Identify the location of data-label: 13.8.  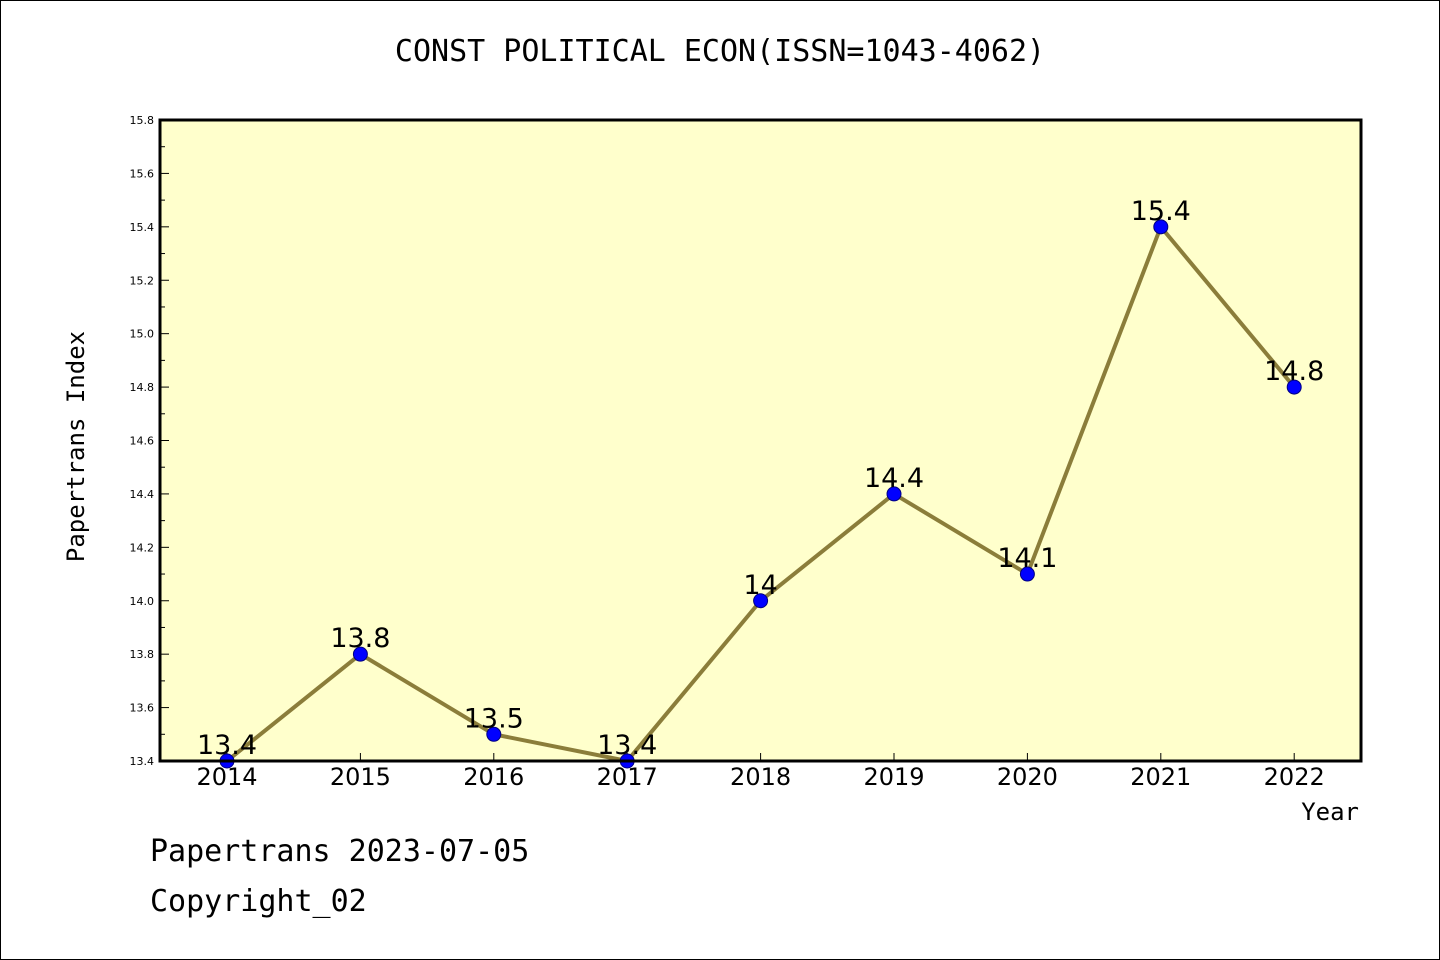
(360, 638).